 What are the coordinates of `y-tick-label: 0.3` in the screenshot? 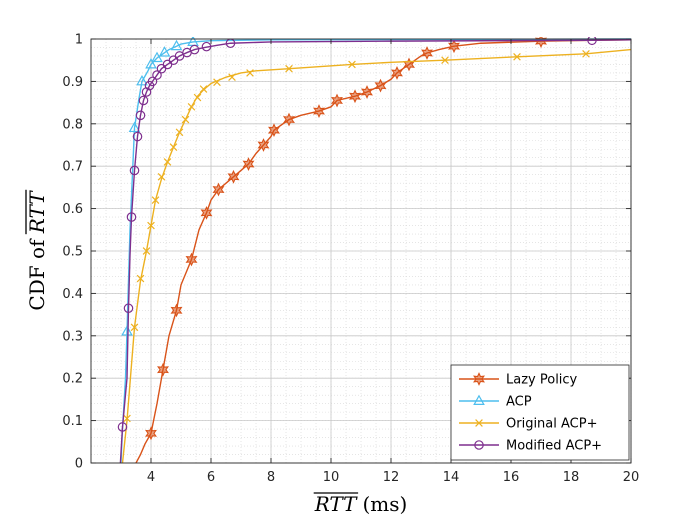 It's located at (72, 336).